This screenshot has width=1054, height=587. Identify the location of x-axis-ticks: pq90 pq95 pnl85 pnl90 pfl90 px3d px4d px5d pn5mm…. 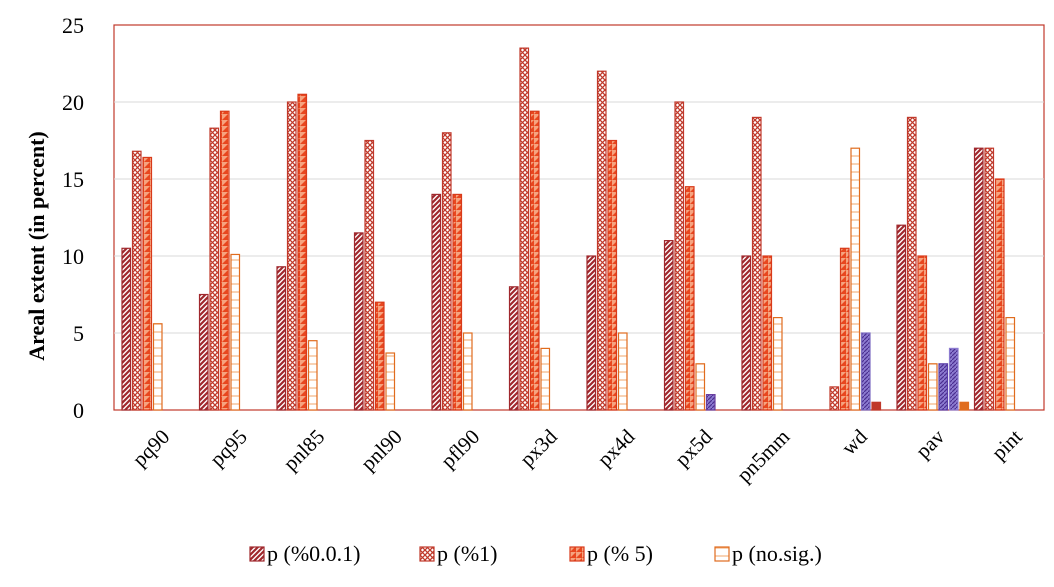
(577, 455).